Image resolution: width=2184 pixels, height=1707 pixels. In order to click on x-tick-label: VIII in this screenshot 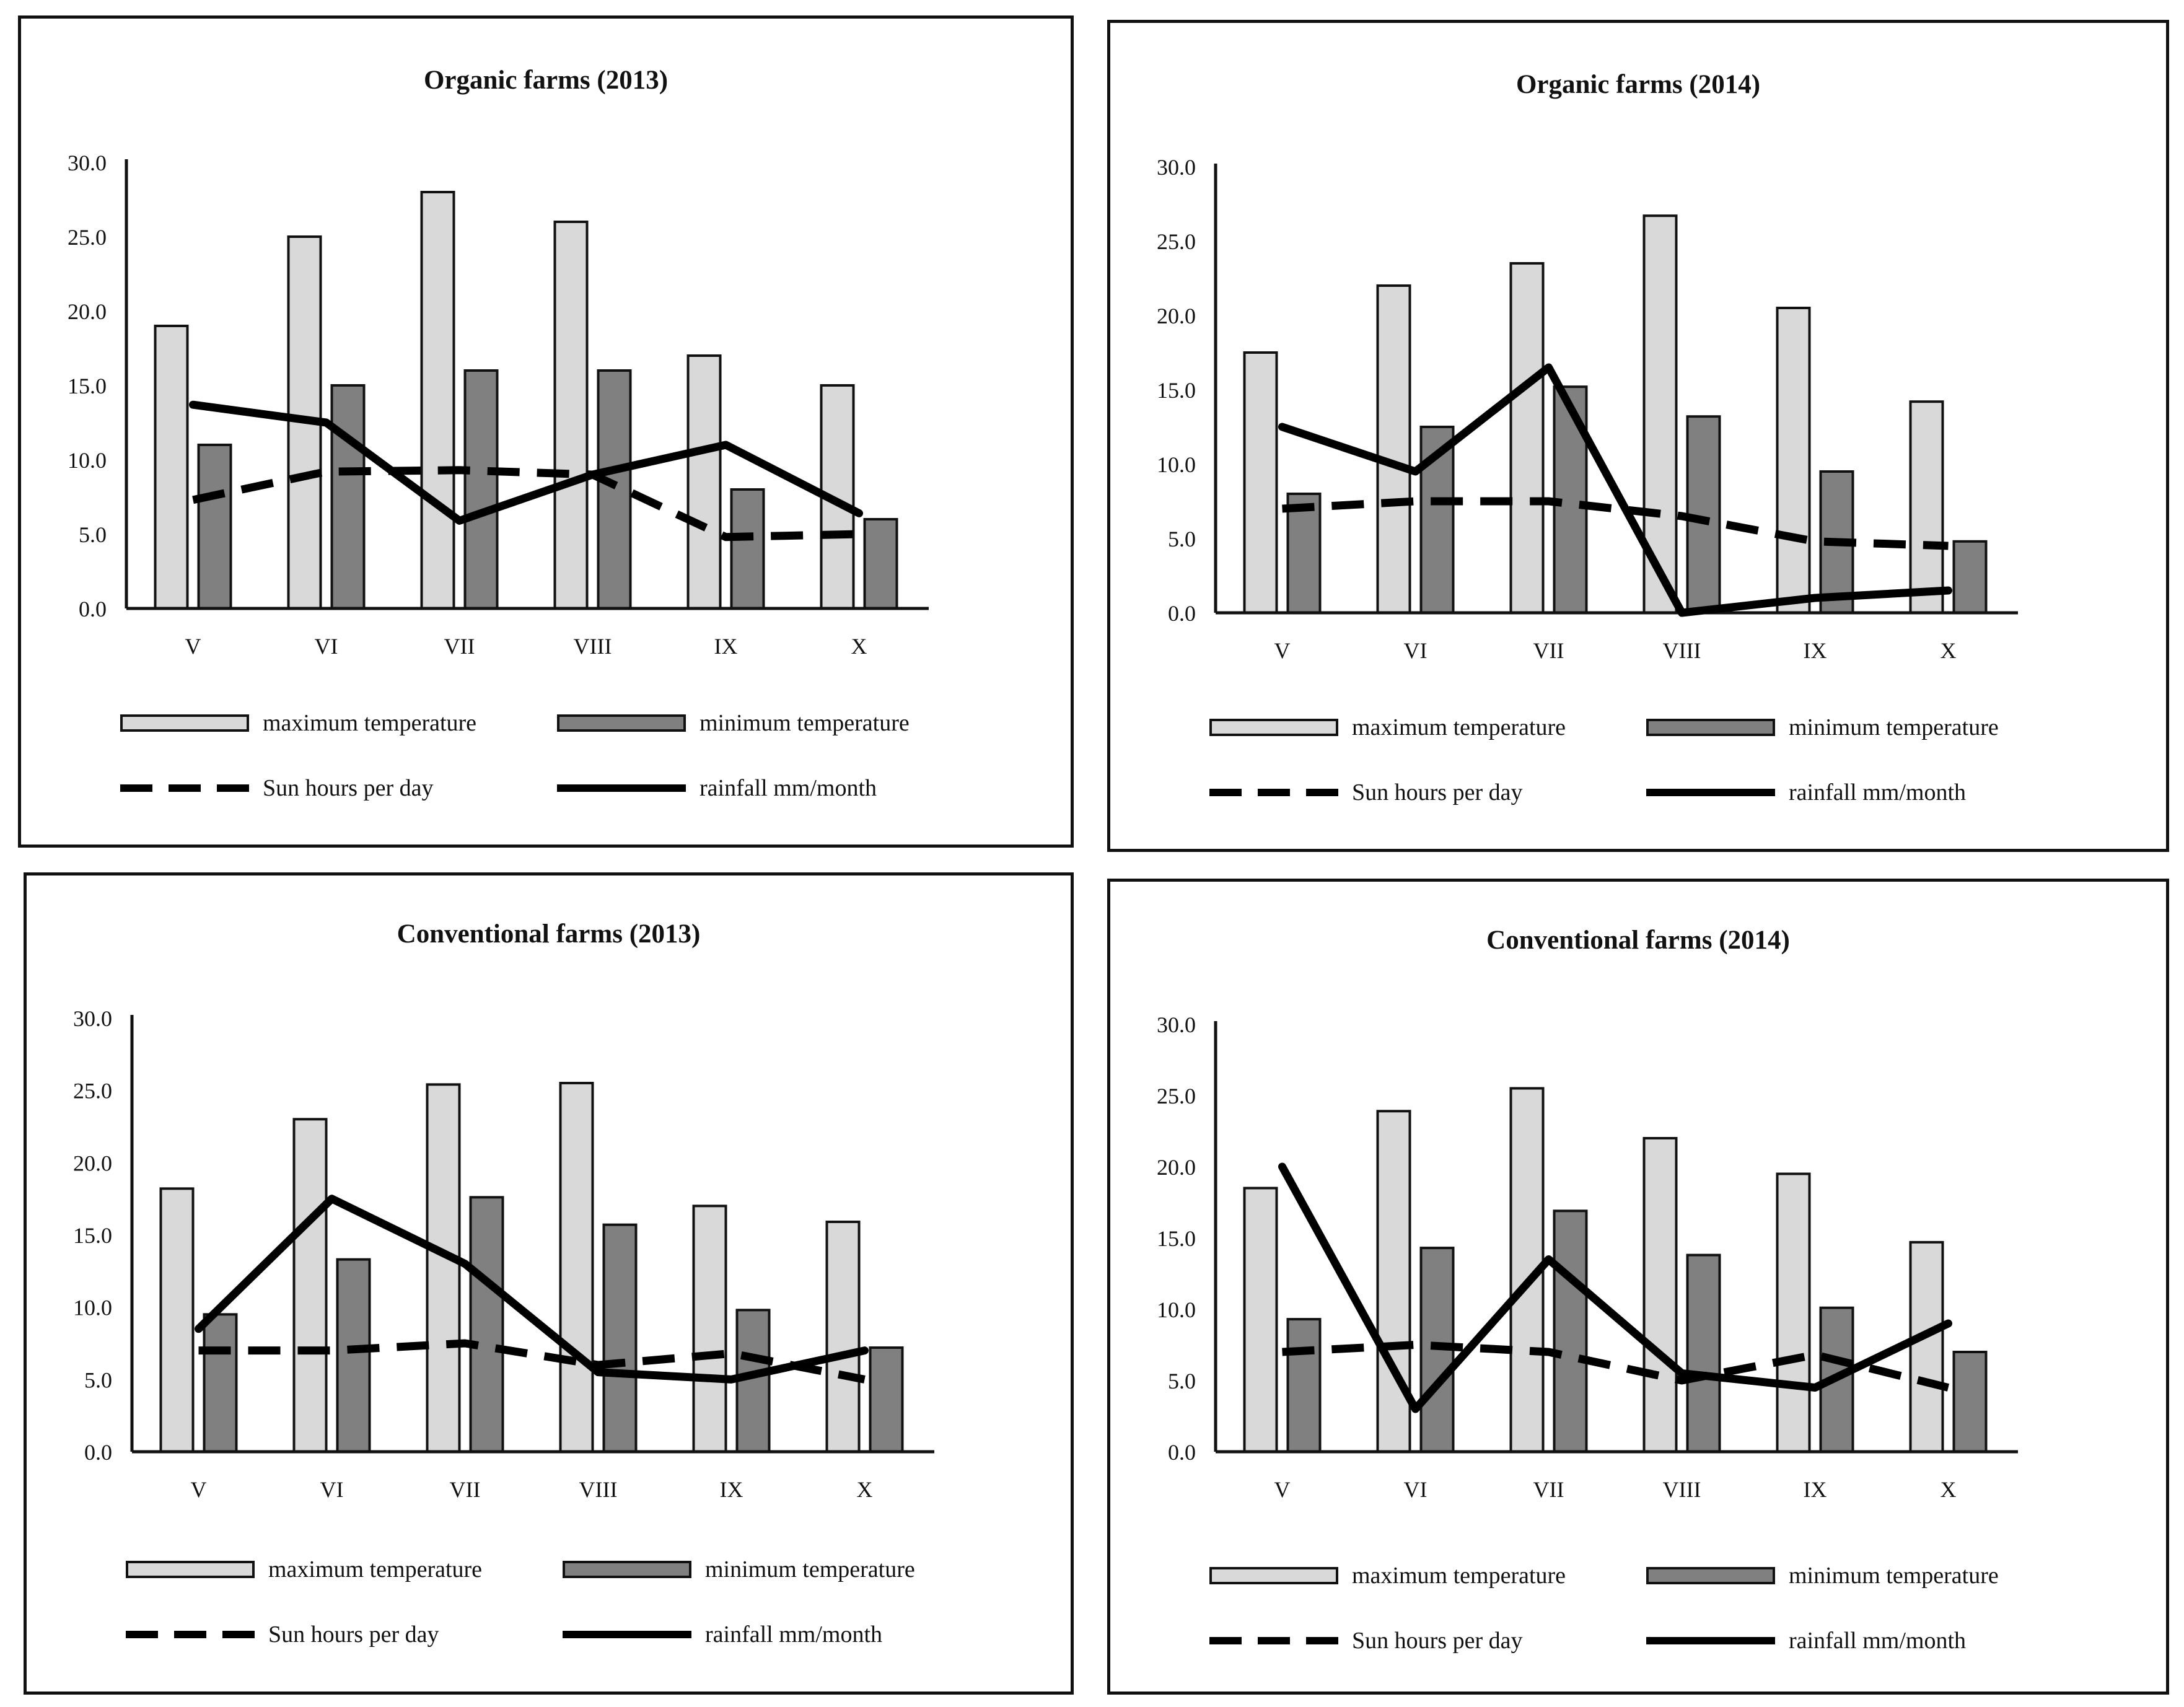, I will do `click(593, 646)`.